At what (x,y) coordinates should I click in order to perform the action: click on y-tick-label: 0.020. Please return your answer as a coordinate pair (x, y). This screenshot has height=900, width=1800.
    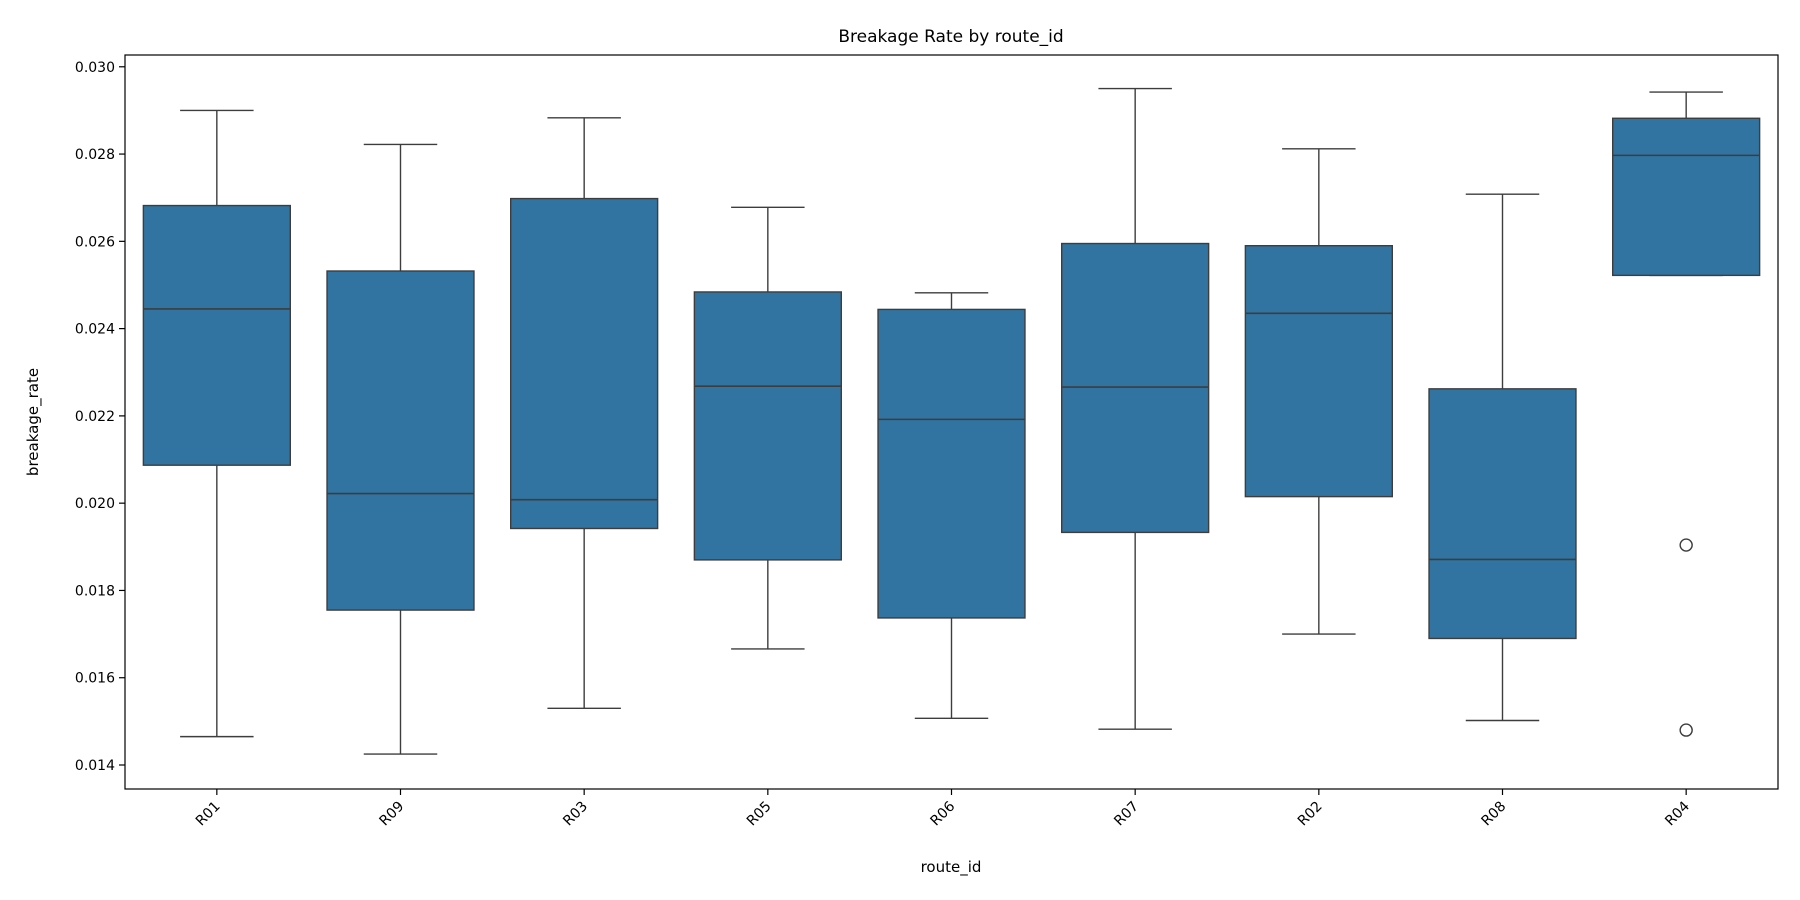
    Looking at the image, I should click on (95, 504).